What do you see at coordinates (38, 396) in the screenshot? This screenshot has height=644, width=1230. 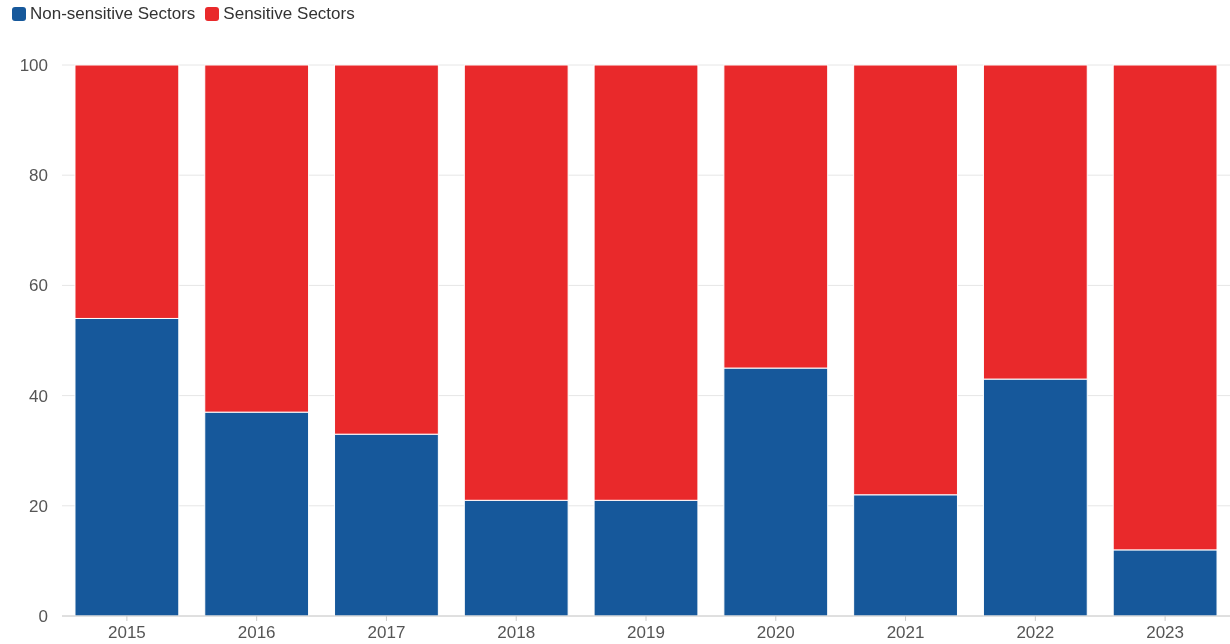 I see `y-tick-label: 40` at bounding box center [38, 396].